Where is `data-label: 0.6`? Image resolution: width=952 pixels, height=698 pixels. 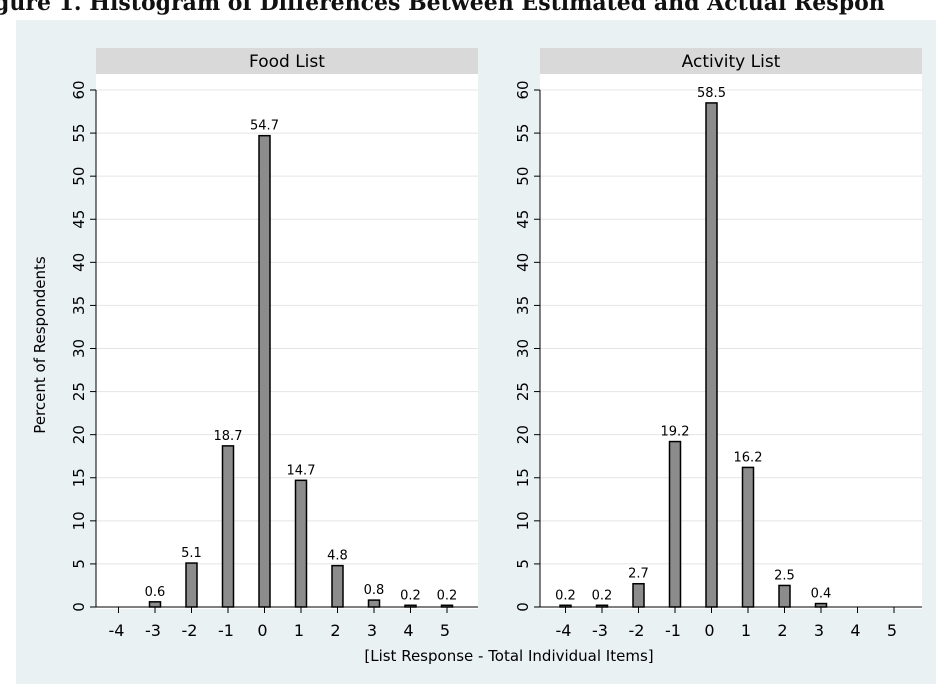 data-label: 0.6 is located at coordinates (155, 592).